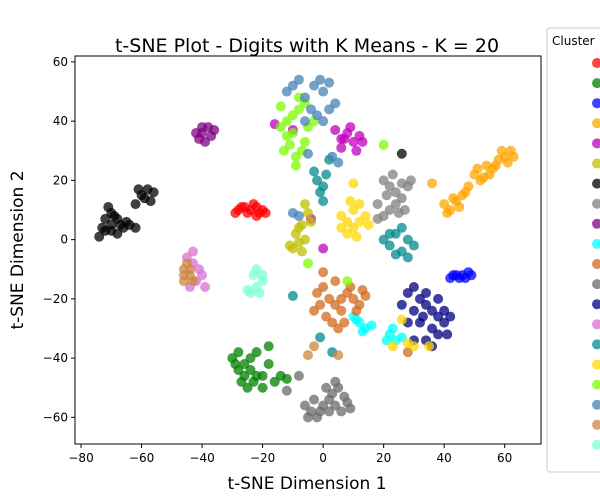  I want to click on cluster-8-point, so click(196, 133).